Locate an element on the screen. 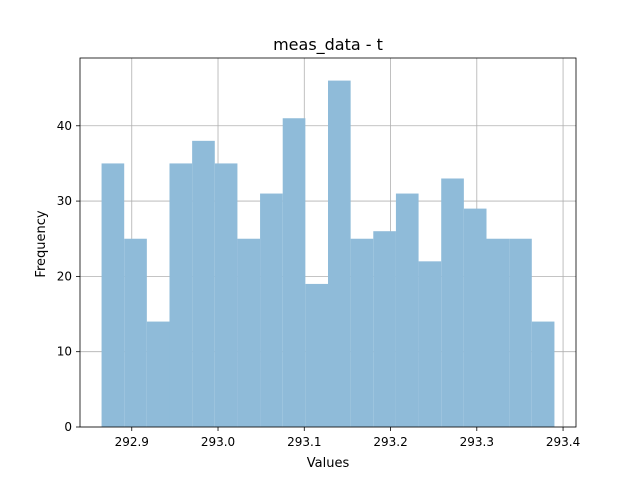 The width and height of the screenshot is (640, 480). x-tick-label: 293.4 is located at coordinates (563, 442).